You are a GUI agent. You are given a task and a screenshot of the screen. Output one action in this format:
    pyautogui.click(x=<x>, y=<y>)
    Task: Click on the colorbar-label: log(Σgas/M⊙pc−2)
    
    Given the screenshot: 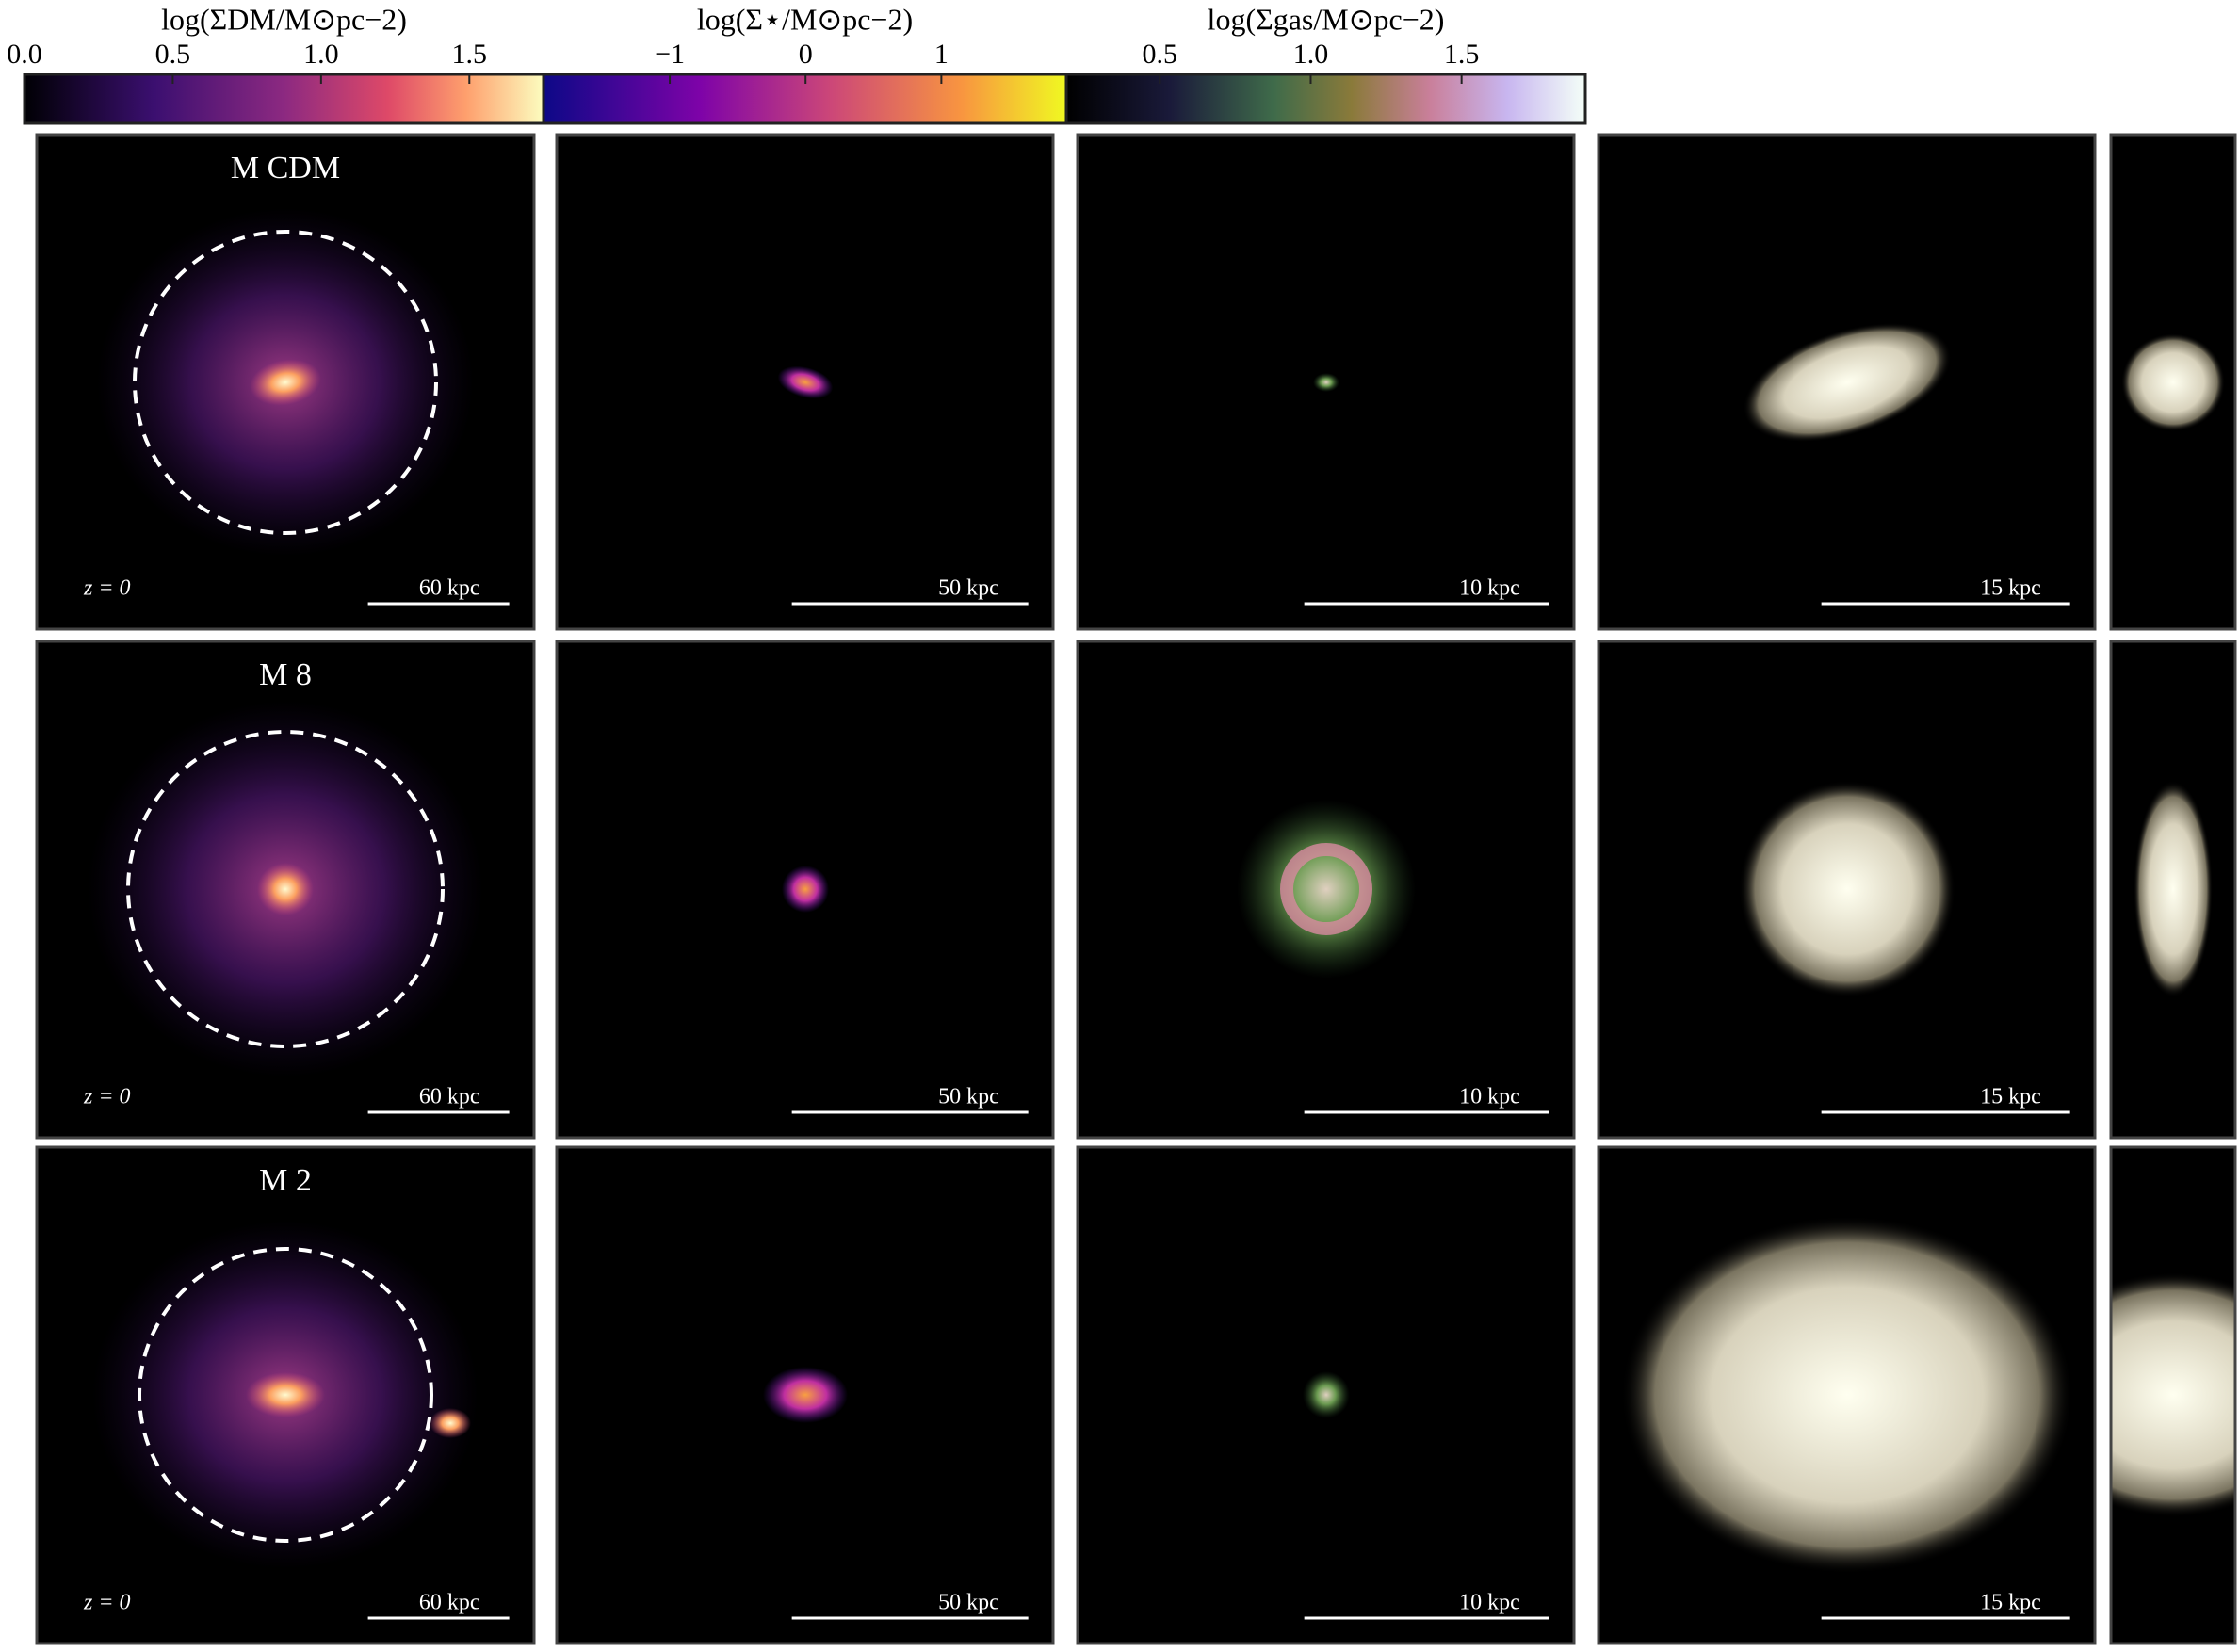 What is the action you would take?
    pyautogui.click(x=1327, y=19)
    